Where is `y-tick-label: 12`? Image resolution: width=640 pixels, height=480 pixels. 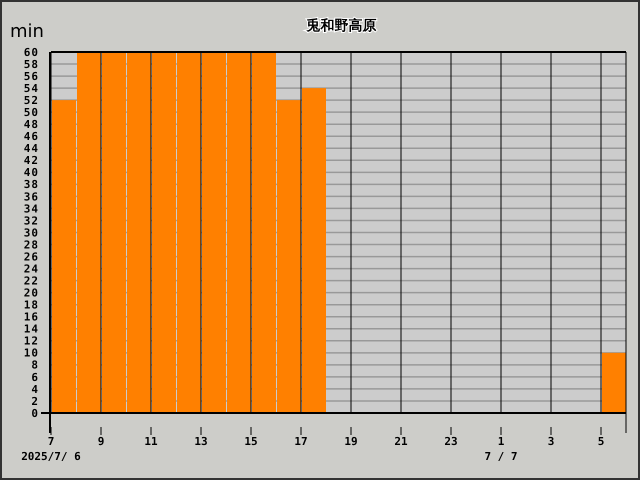 y-tick-label: 12 is located at coordinates (31, 341).